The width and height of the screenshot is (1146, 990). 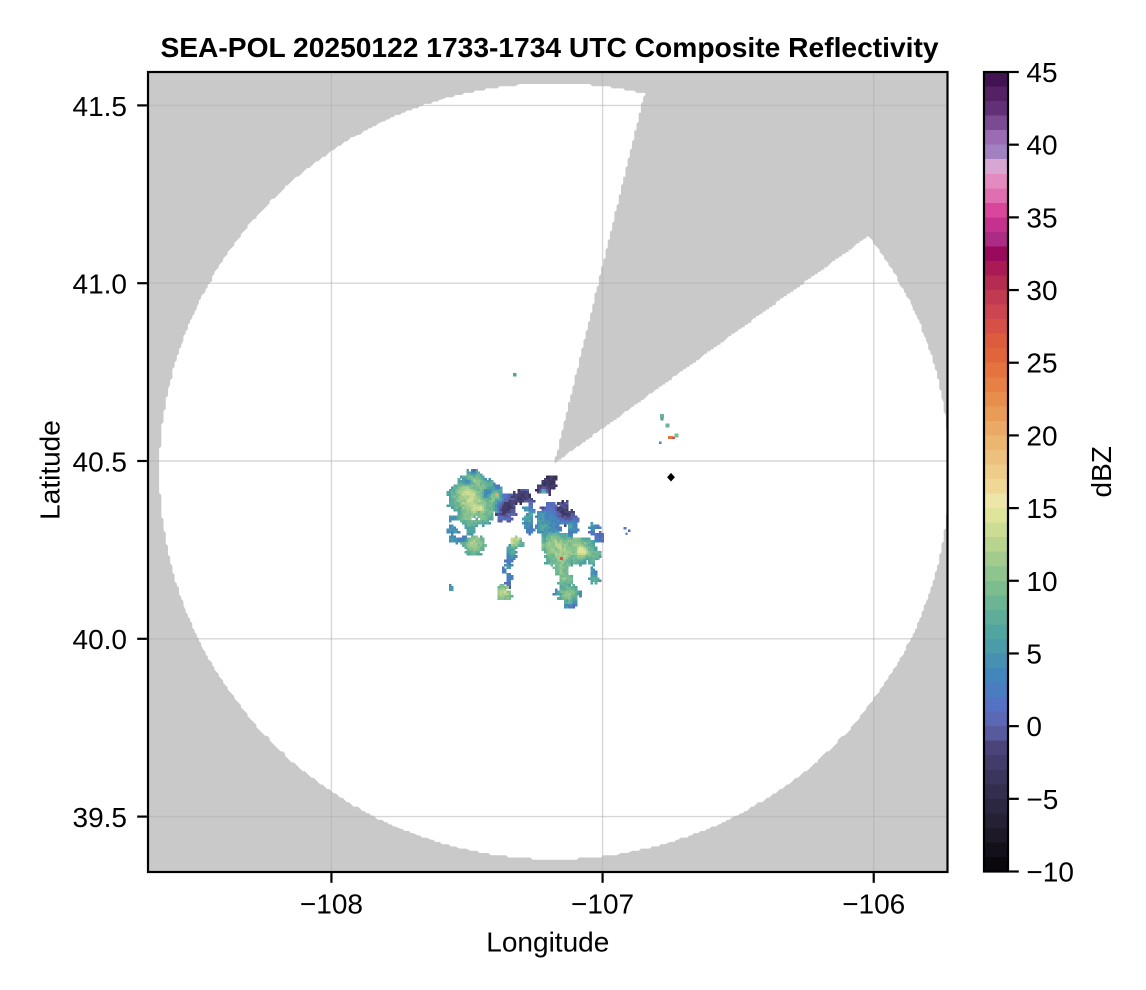 What do you see at coordinates (50, 470) in the screenshot?
I see `svg-text: Latitude` at bounding box center [50, 470].